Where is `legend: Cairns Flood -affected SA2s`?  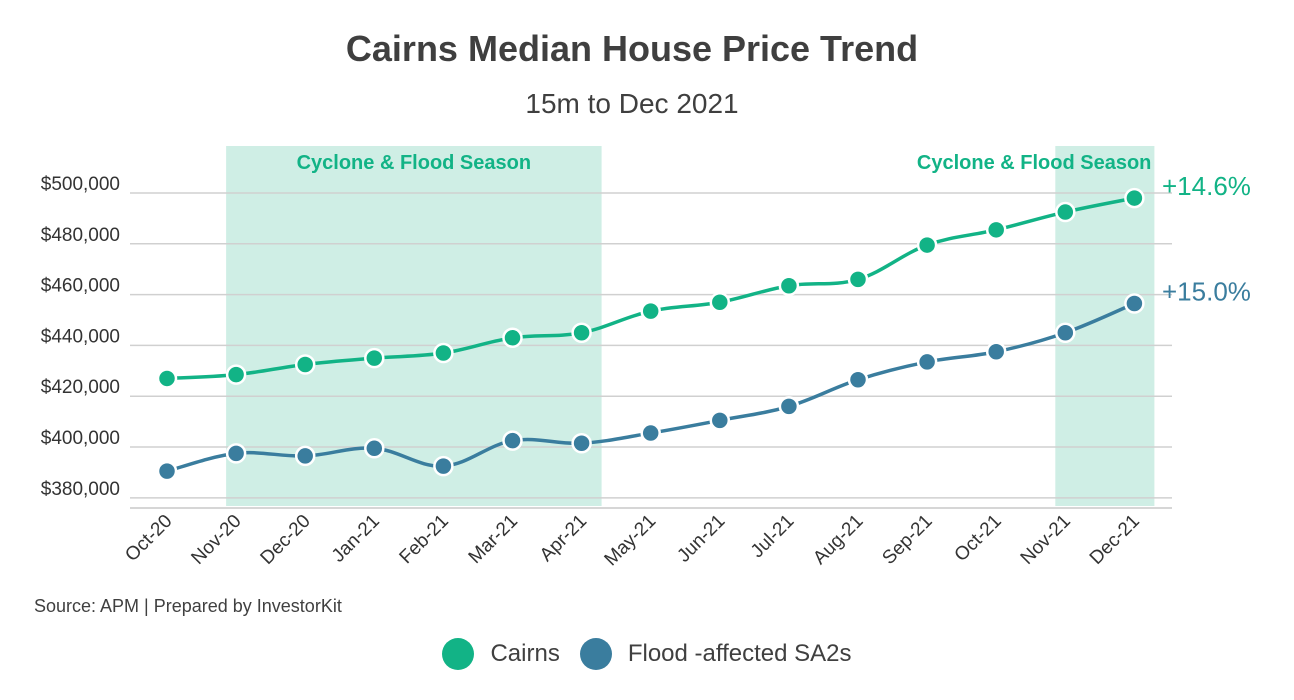
legend: Cairns Flood -affected SA2s is located at coordinates (647, 654).